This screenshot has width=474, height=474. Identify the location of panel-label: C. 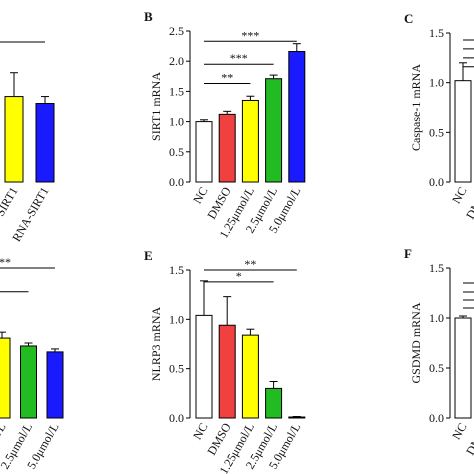
(408, 18).